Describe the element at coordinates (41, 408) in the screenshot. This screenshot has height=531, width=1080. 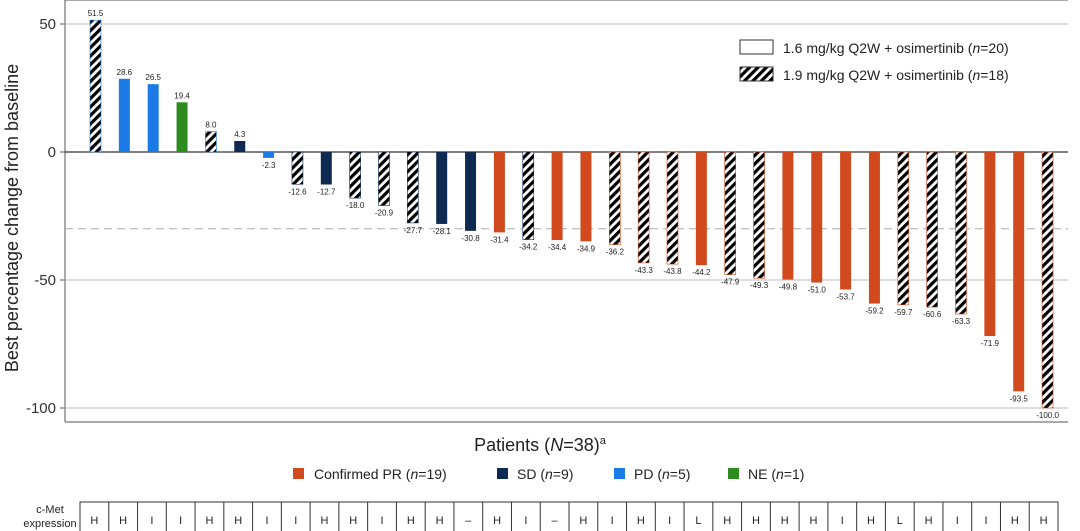
I see `y-tick-label: -100` at that location.